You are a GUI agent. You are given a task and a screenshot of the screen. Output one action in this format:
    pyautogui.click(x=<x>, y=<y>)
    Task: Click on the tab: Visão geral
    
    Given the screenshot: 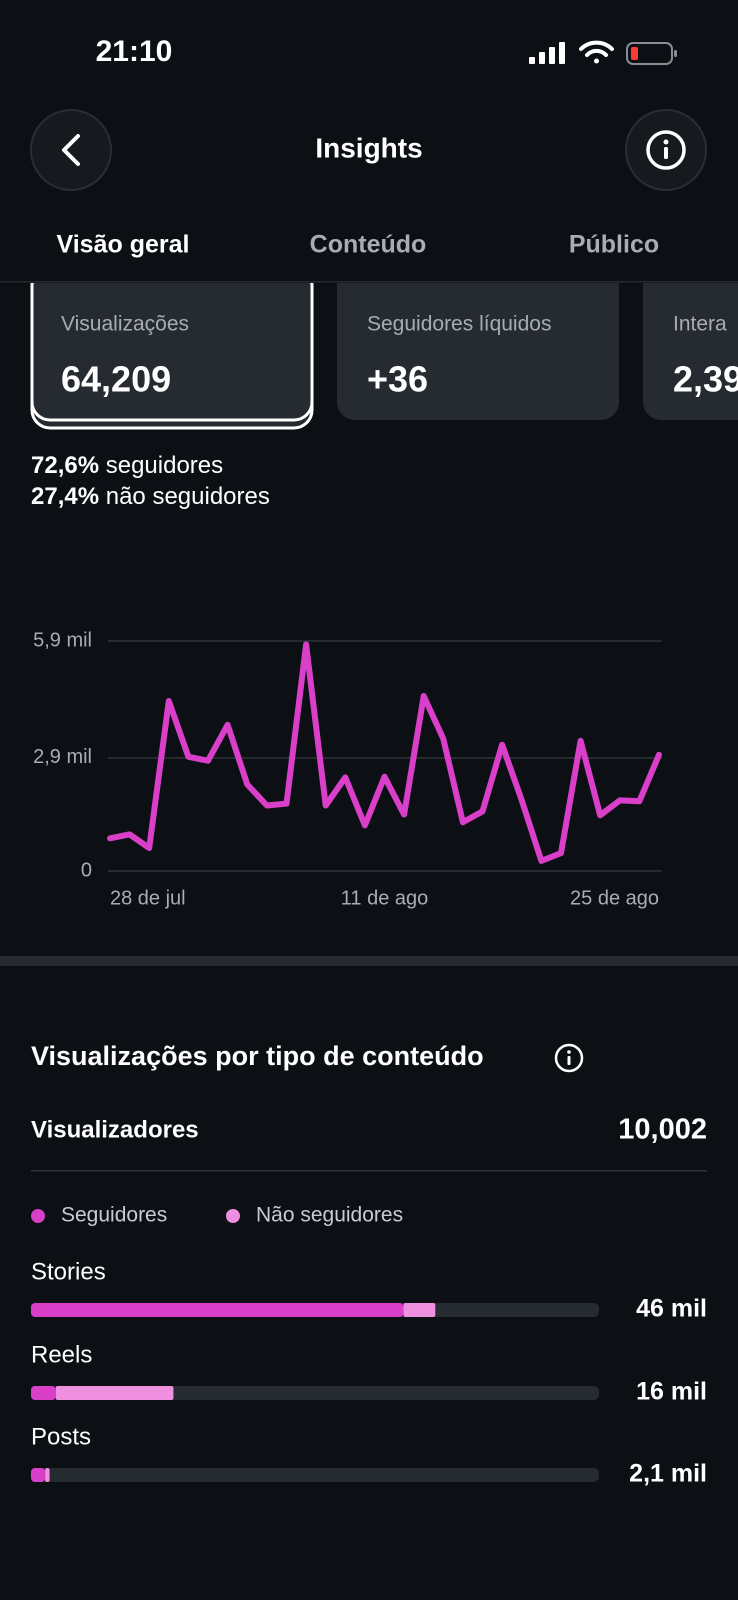 What is the action you would take?
    pyautogui.click(x=123, y=245)
    